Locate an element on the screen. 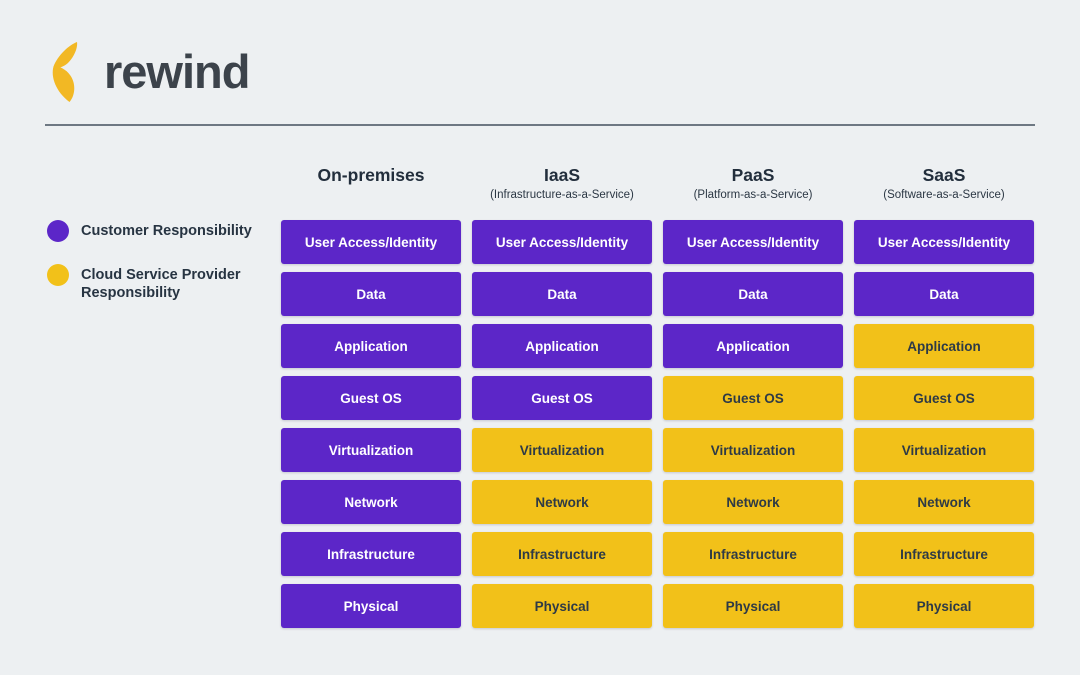 The height and width of the screenshot is (675, 1080). legend-label: Cloud Service Provider Responsibility is located at coordinates (161, 284).